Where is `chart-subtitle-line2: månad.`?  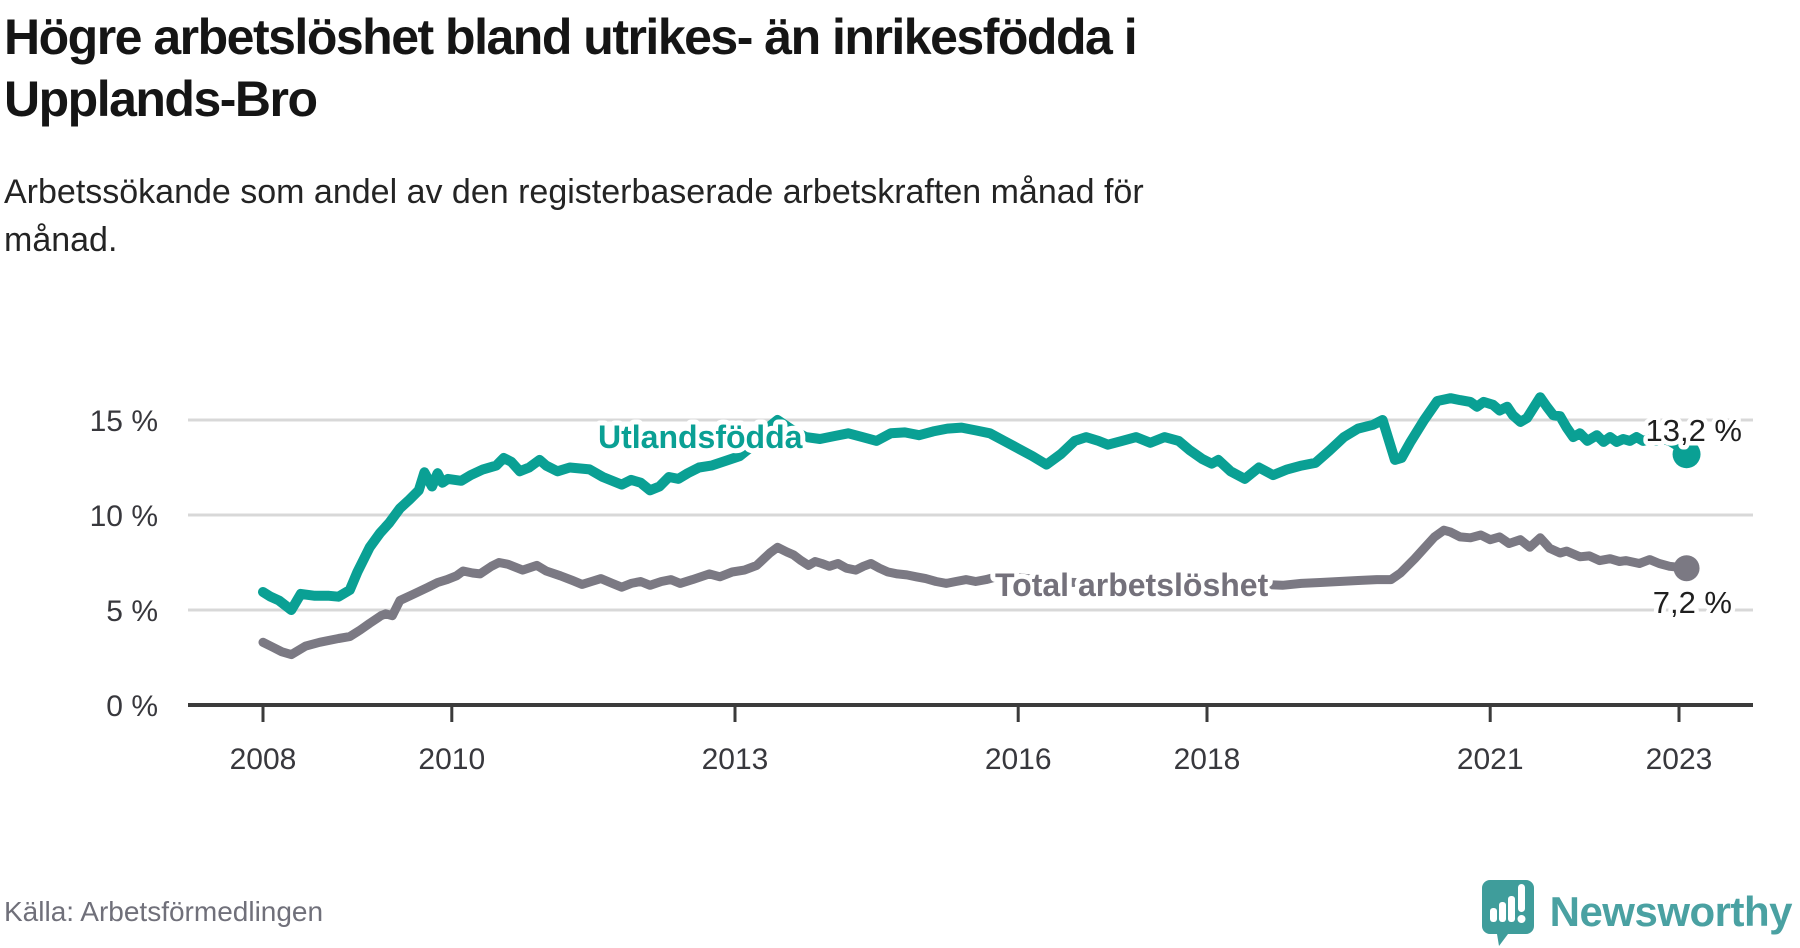
chart-subtitle-line2: månad. is located at coordinates (61, 240).